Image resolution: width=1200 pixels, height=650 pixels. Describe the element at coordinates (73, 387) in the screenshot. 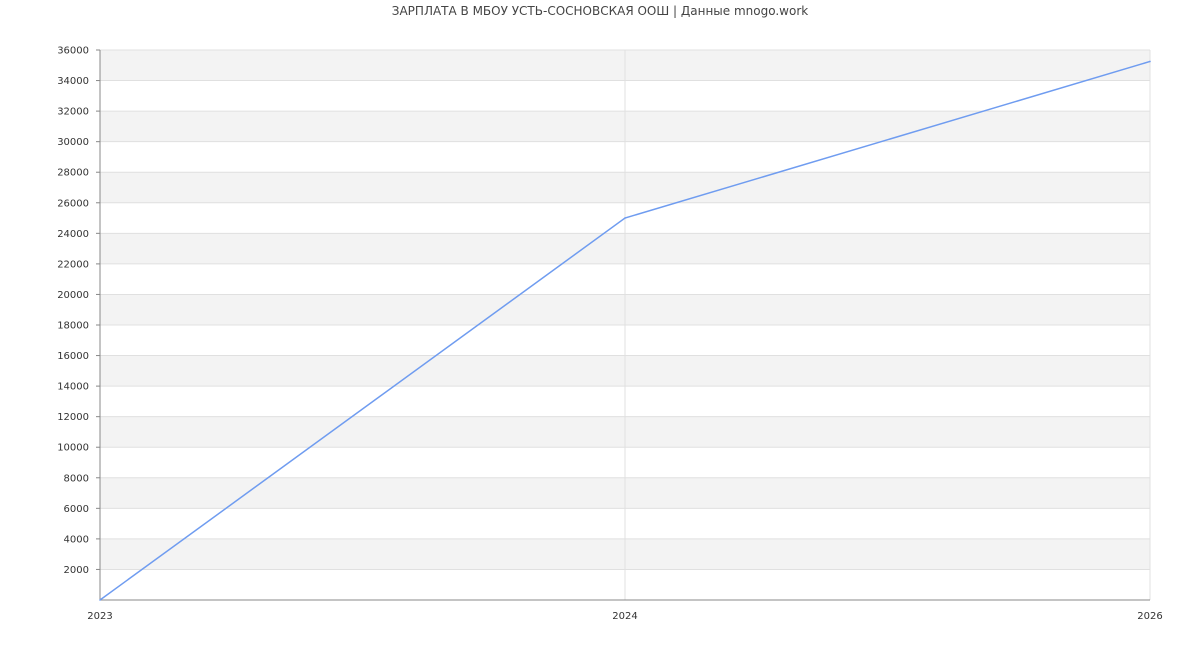

I see `y-tick-label: 14000` at that location.